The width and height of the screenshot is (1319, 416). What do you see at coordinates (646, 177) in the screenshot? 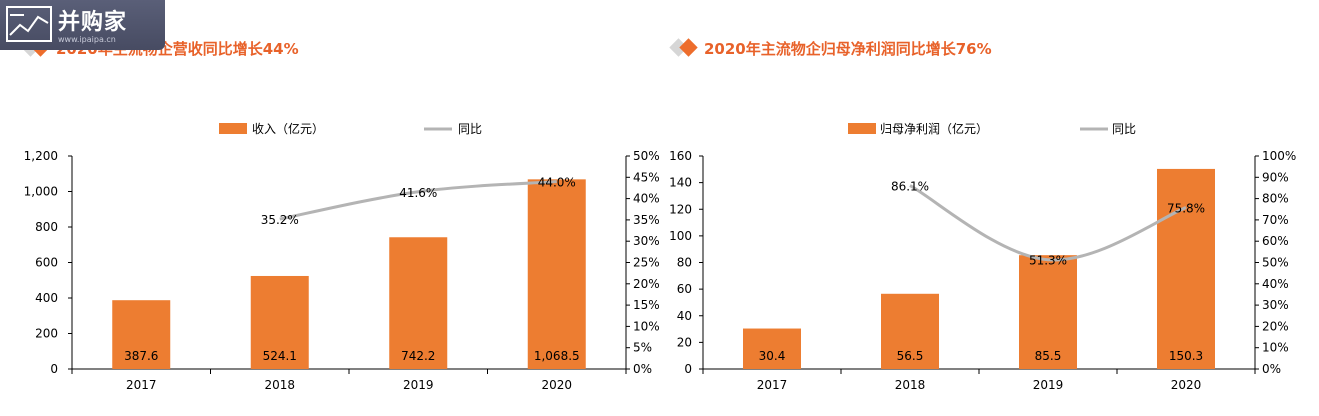
I see `right-tick-label: 45%` at bounding box center [646, 177].